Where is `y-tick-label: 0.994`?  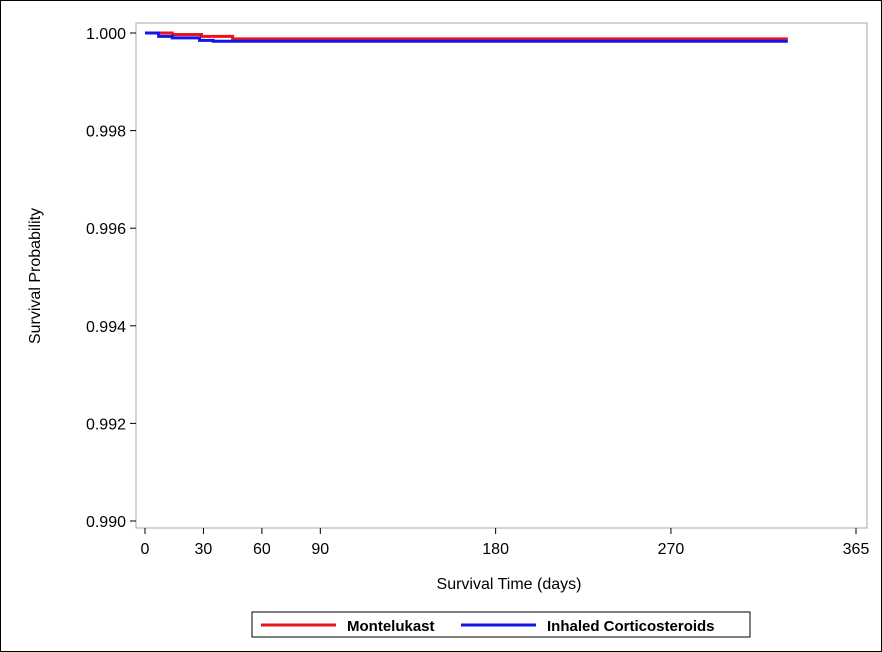 y-tick-label: 0.994 is located at coordinates (106, 327).